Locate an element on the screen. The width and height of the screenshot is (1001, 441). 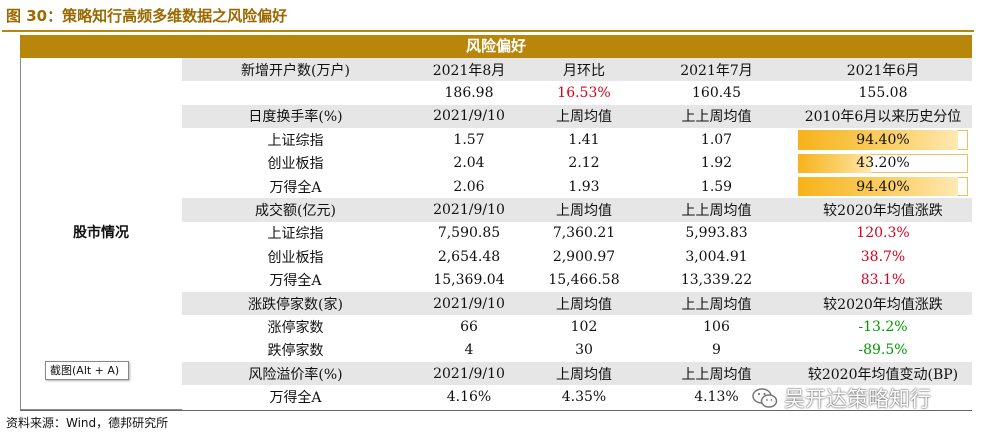
left-column is located at coordinates (101, 234).